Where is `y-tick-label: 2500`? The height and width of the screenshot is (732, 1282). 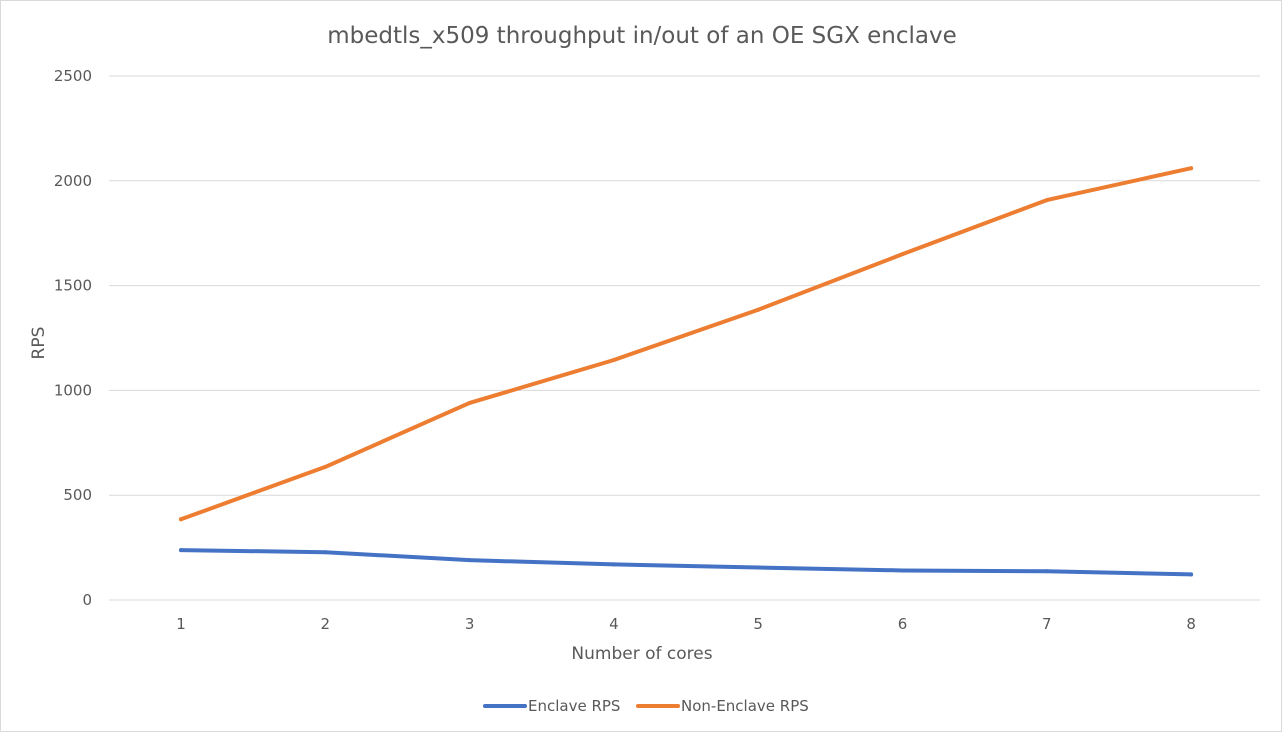 y-tick-label: 2500 is located at coordinates (73, 76).